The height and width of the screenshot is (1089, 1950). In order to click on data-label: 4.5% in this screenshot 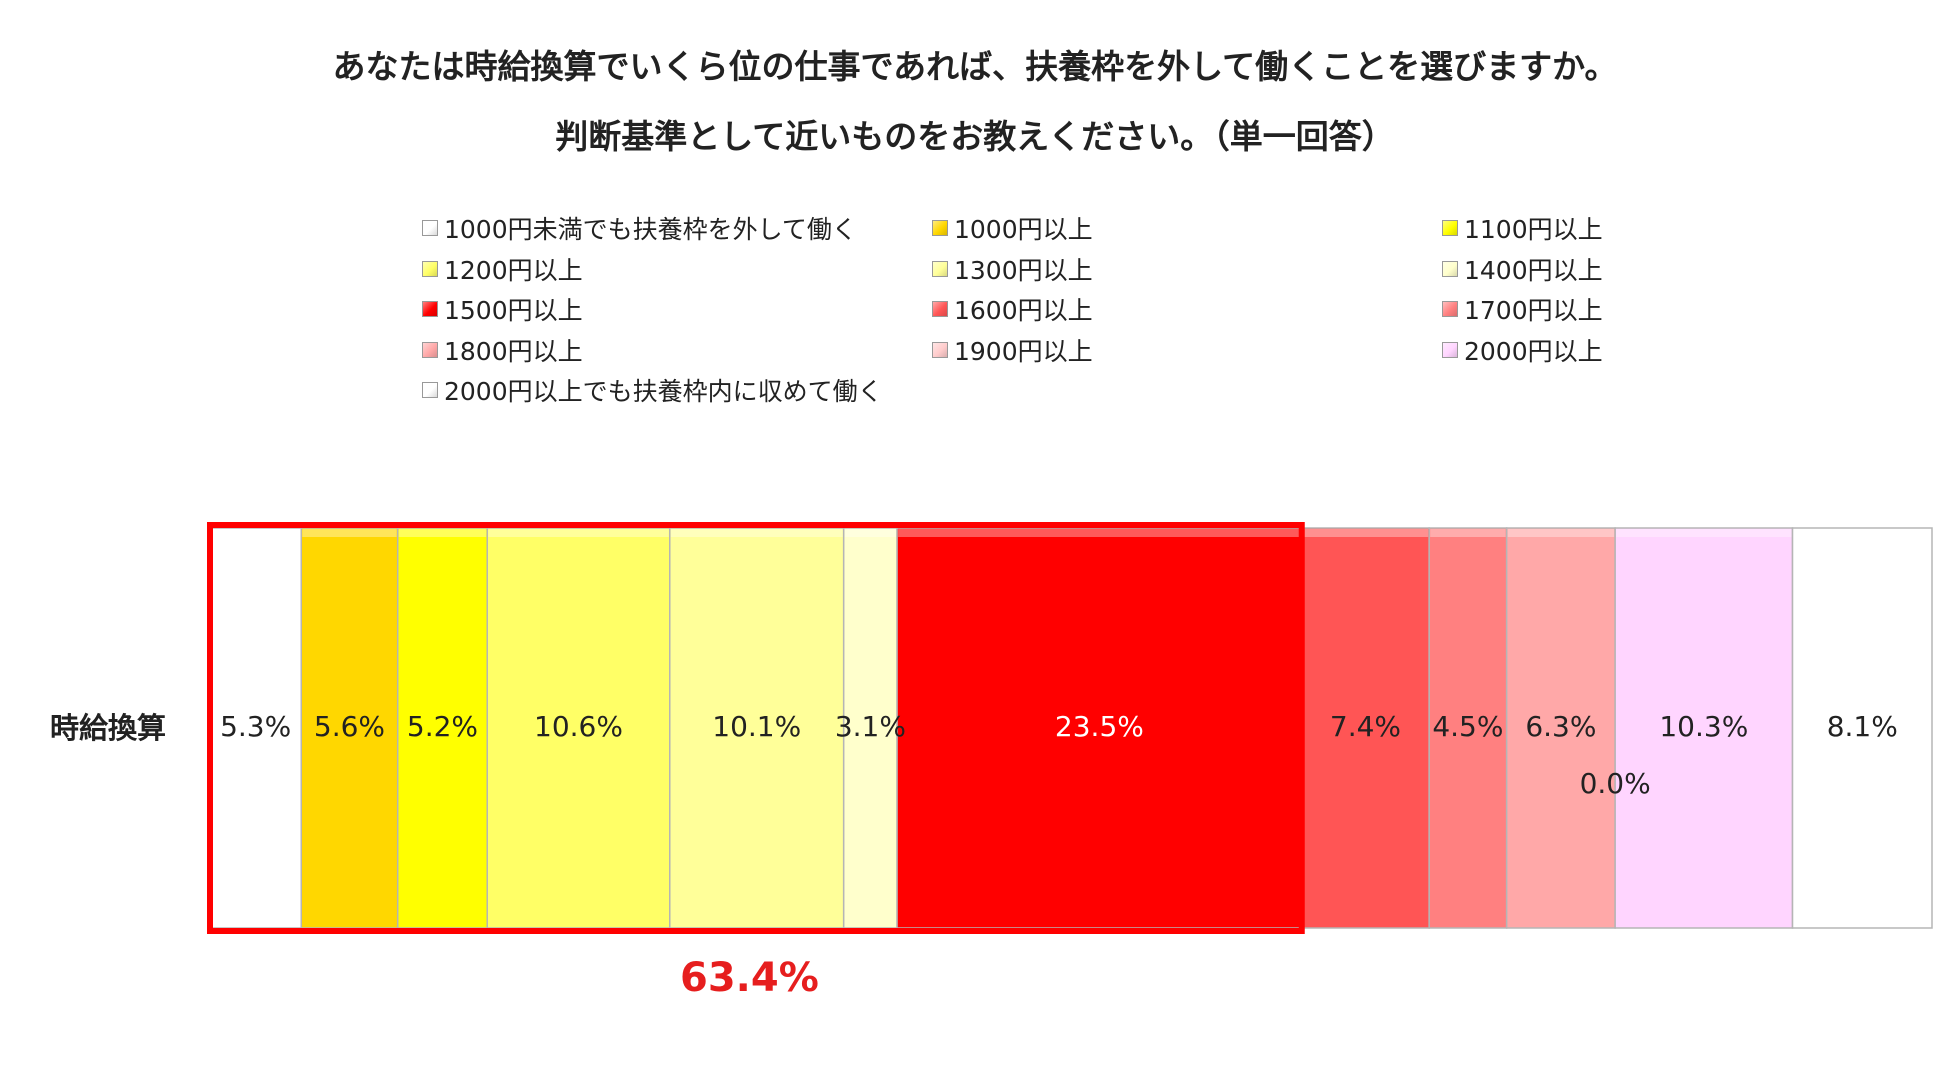, I will do `click(1467, 726)`.